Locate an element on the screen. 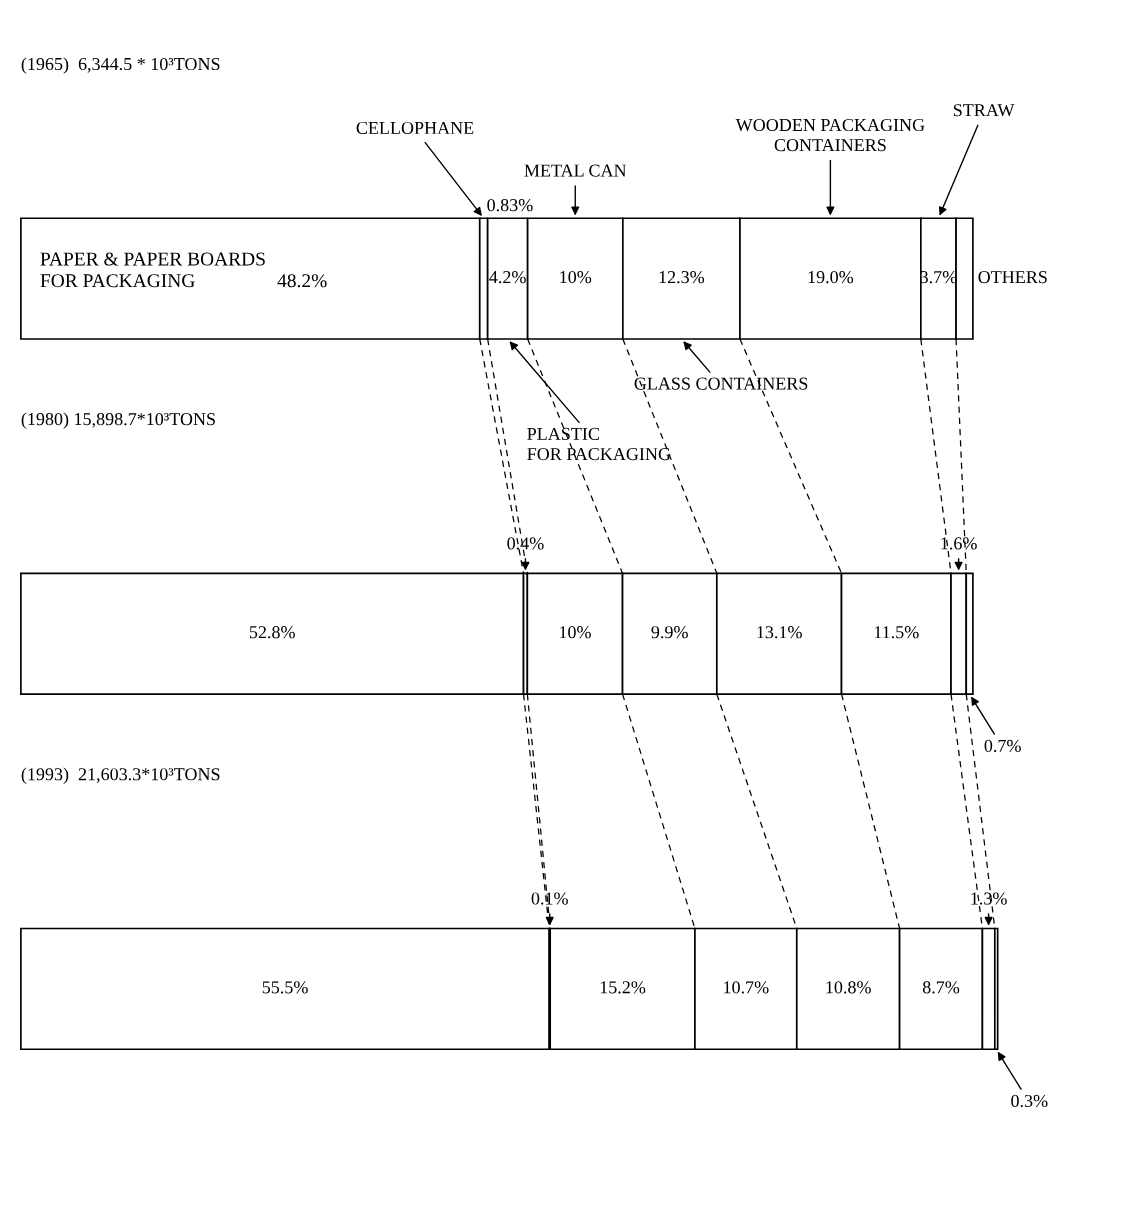 The height and width of the screenshot is (1232, 1136). y-tick-label: (1980) 15,898.7*10³TONS is located at coordinates (118, 420).